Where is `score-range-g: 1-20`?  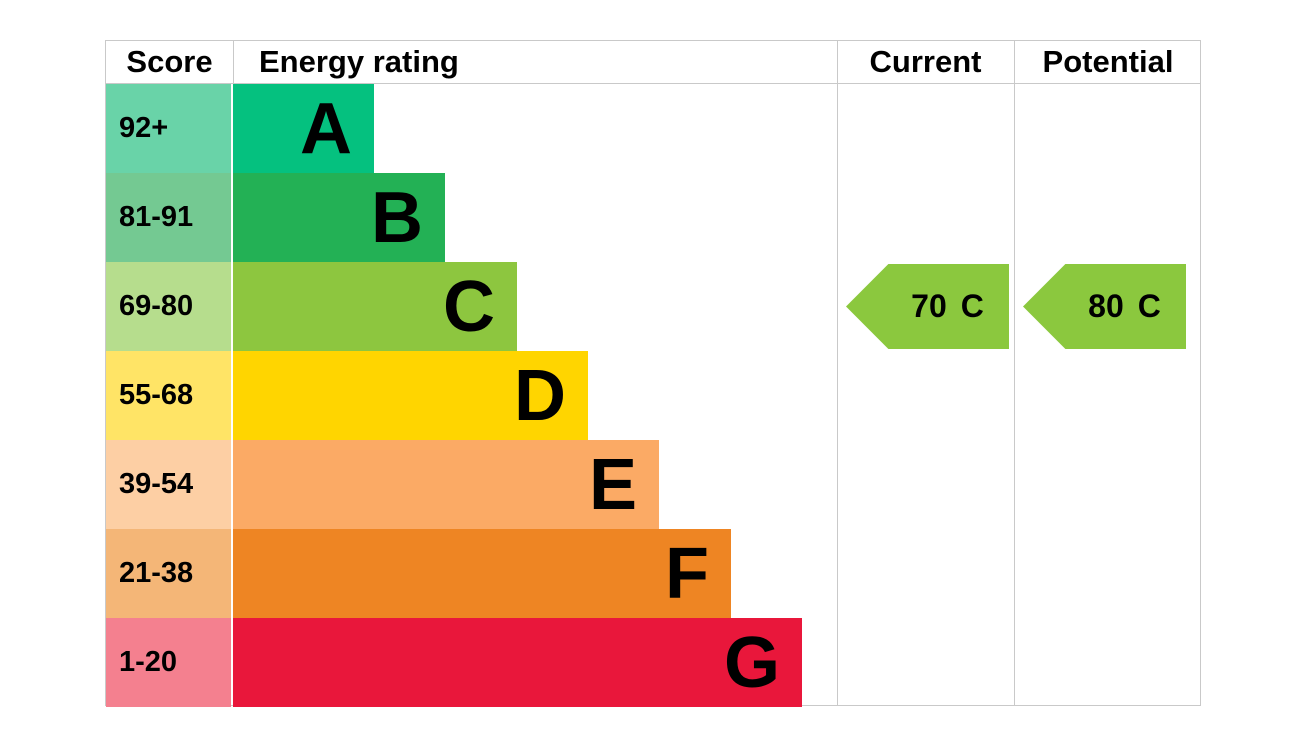
score-range-g: 1-20 is located at coordinates (168, 662).